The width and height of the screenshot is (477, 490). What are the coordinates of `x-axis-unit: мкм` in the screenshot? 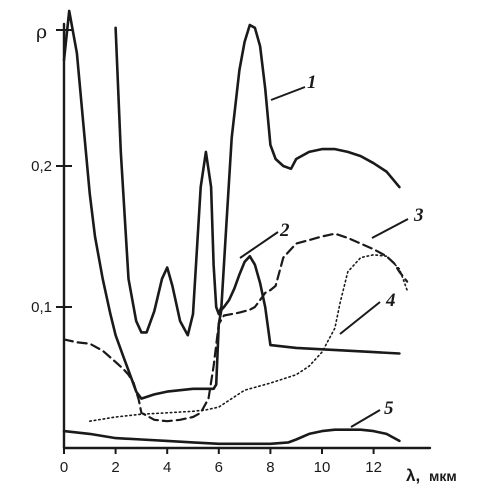 It's located at (443, 476).